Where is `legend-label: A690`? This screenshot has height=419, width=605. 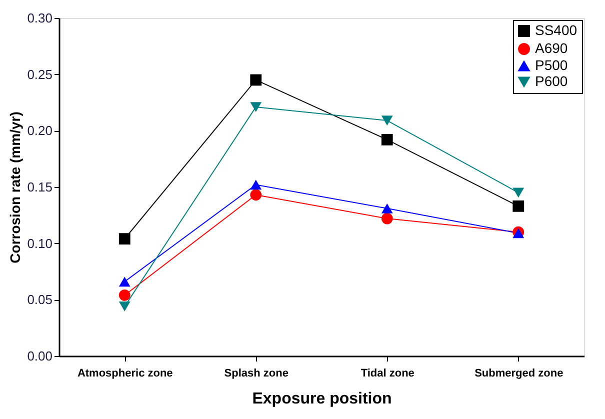
legend-label: A690 is located at coordinates (551, 48).